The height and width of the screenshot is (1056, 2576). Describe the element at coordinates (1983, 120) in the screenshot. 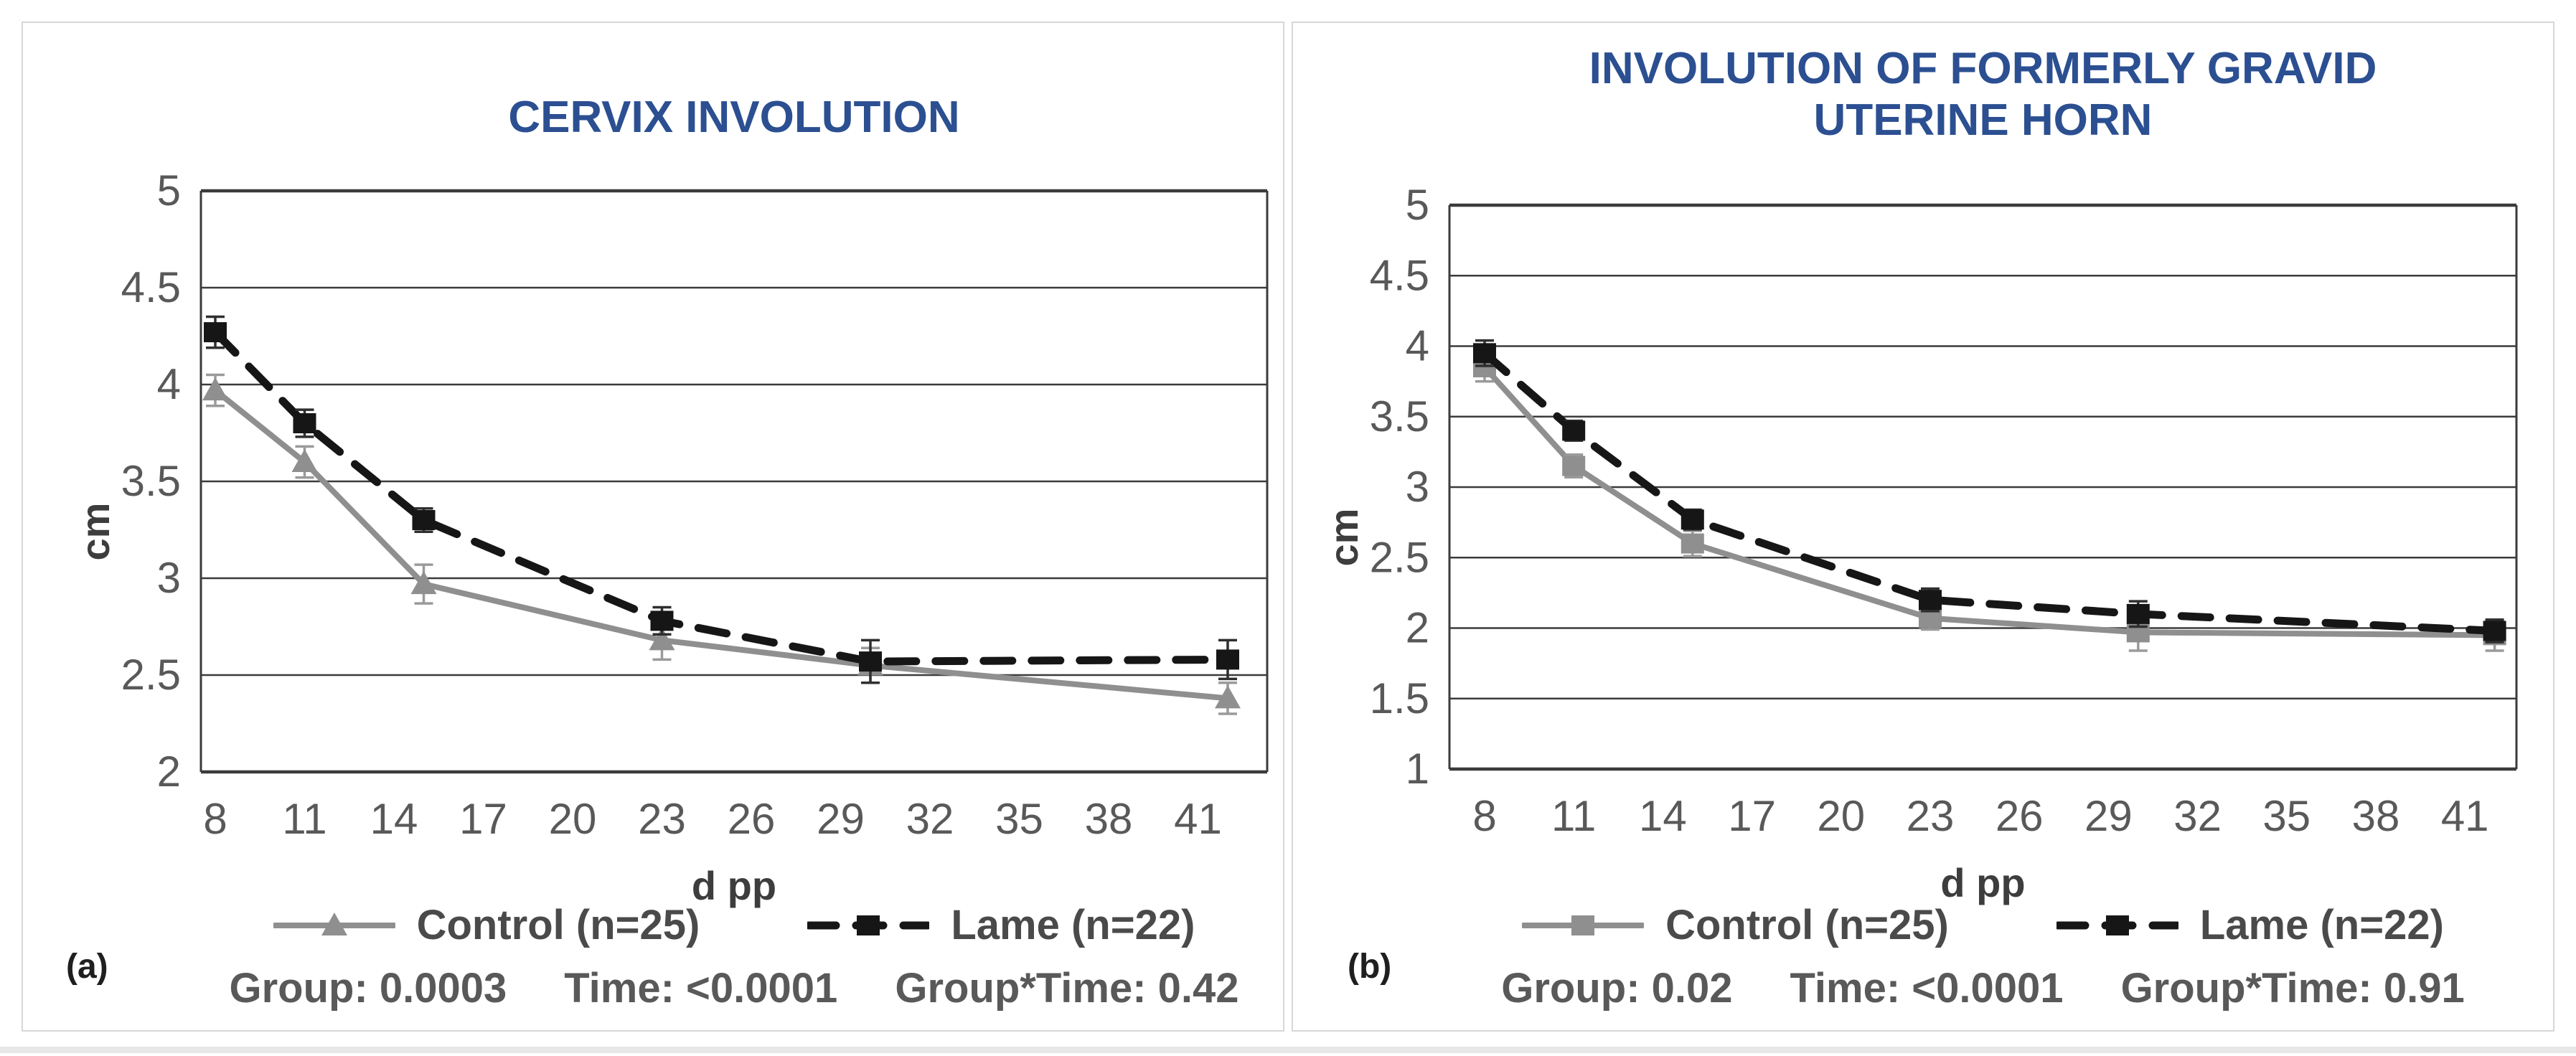

I see `panel-b-title-line2: UTERINE HORN` at that location.